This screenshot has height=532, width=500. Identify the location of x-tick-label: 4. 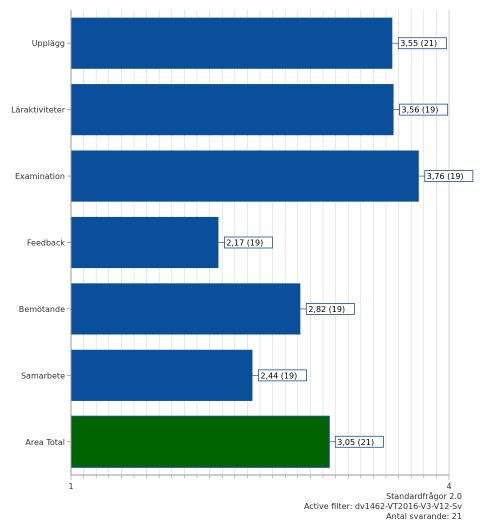
(448, 486).